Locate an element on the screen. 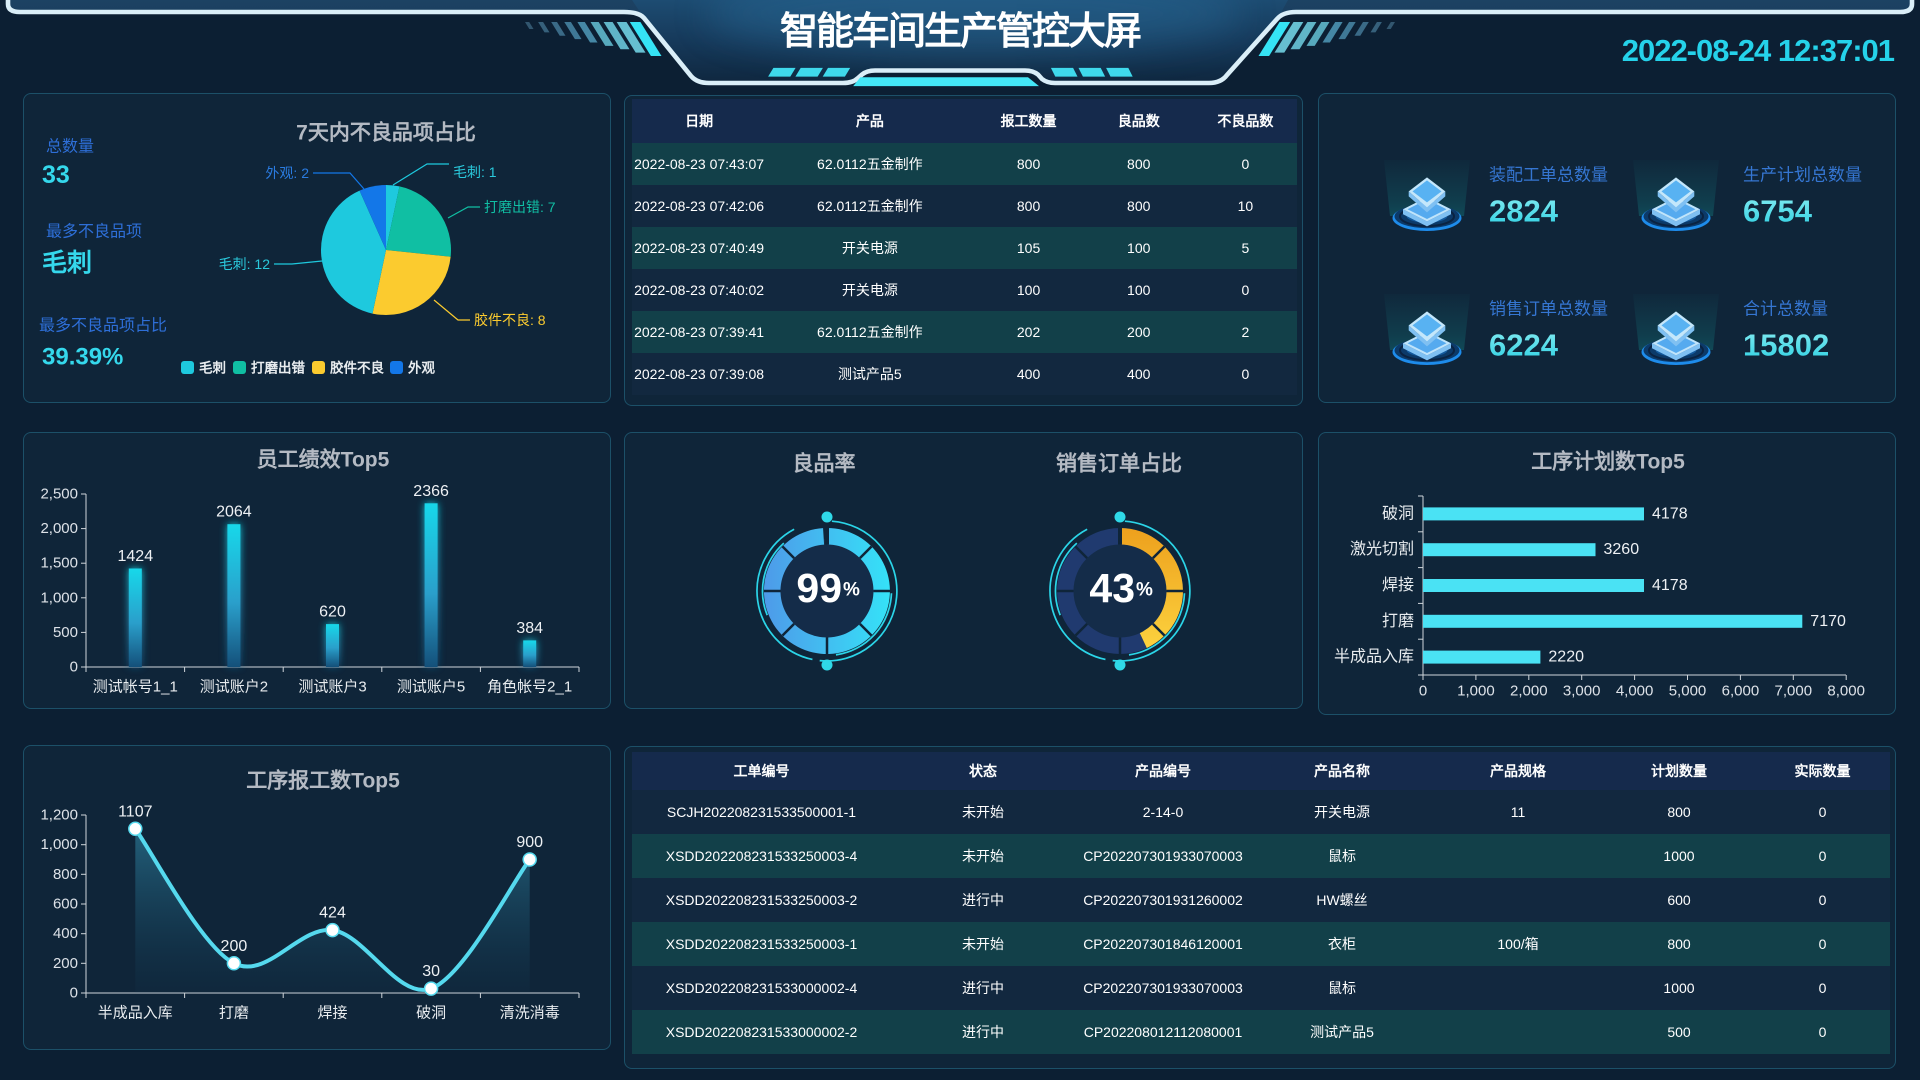 This screenshot has width=1920, height=1080. svg-text: 外观 is located at coordinates (421, 368).